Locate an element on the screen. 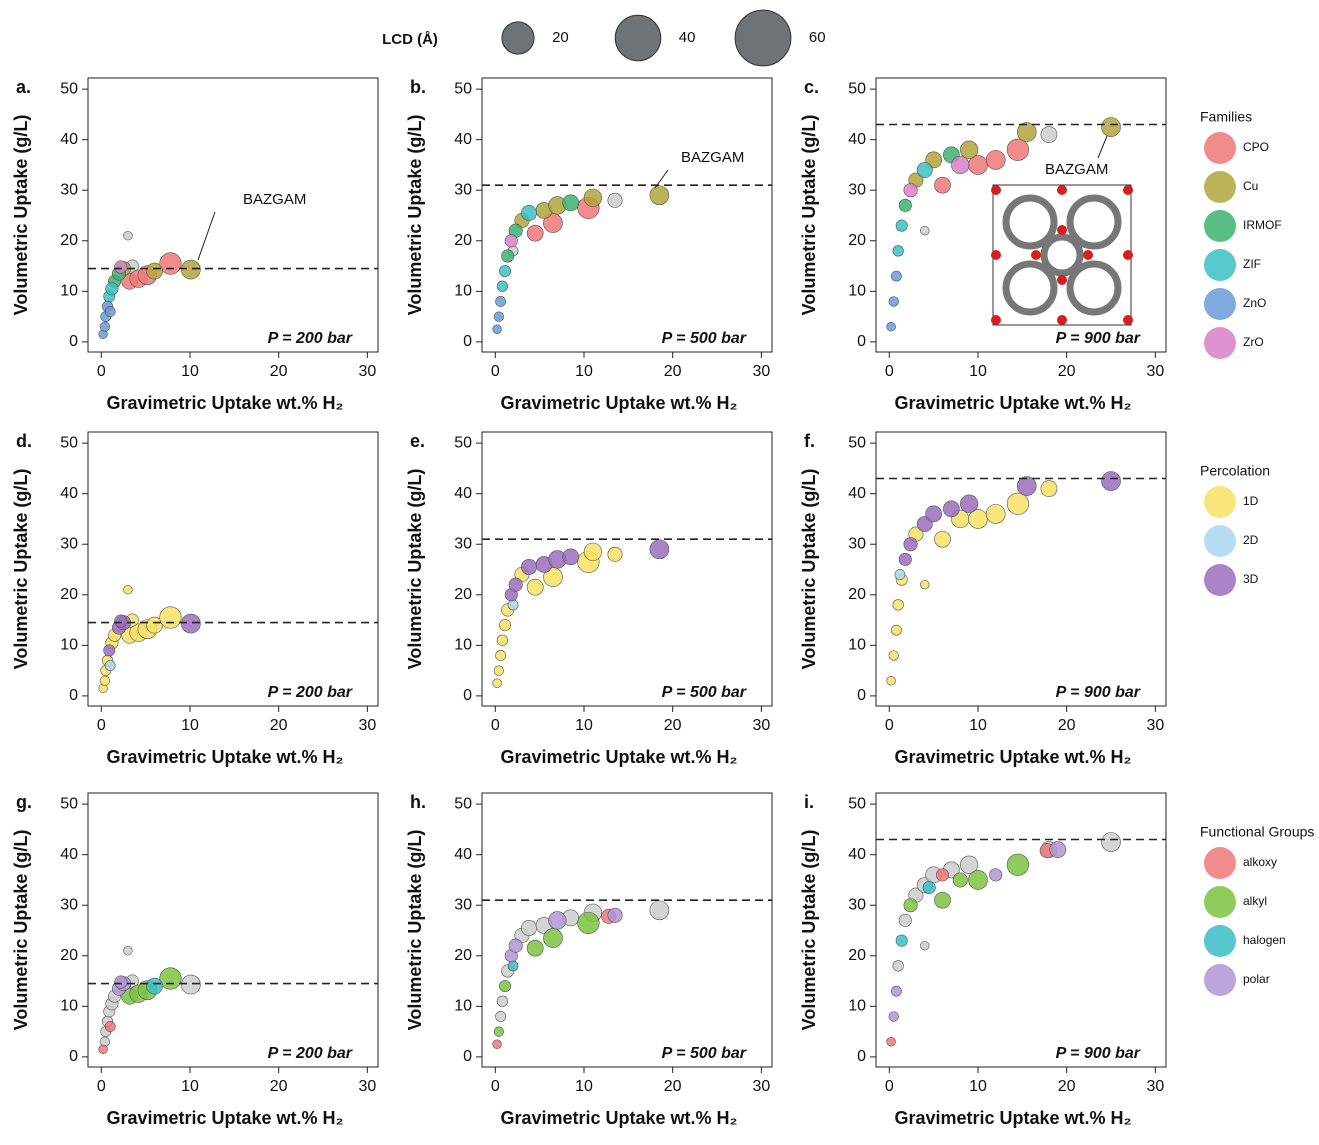 The height and width of the screenshot is (1145, 1319). panel-label: c. is located at coordinates (811, 87).